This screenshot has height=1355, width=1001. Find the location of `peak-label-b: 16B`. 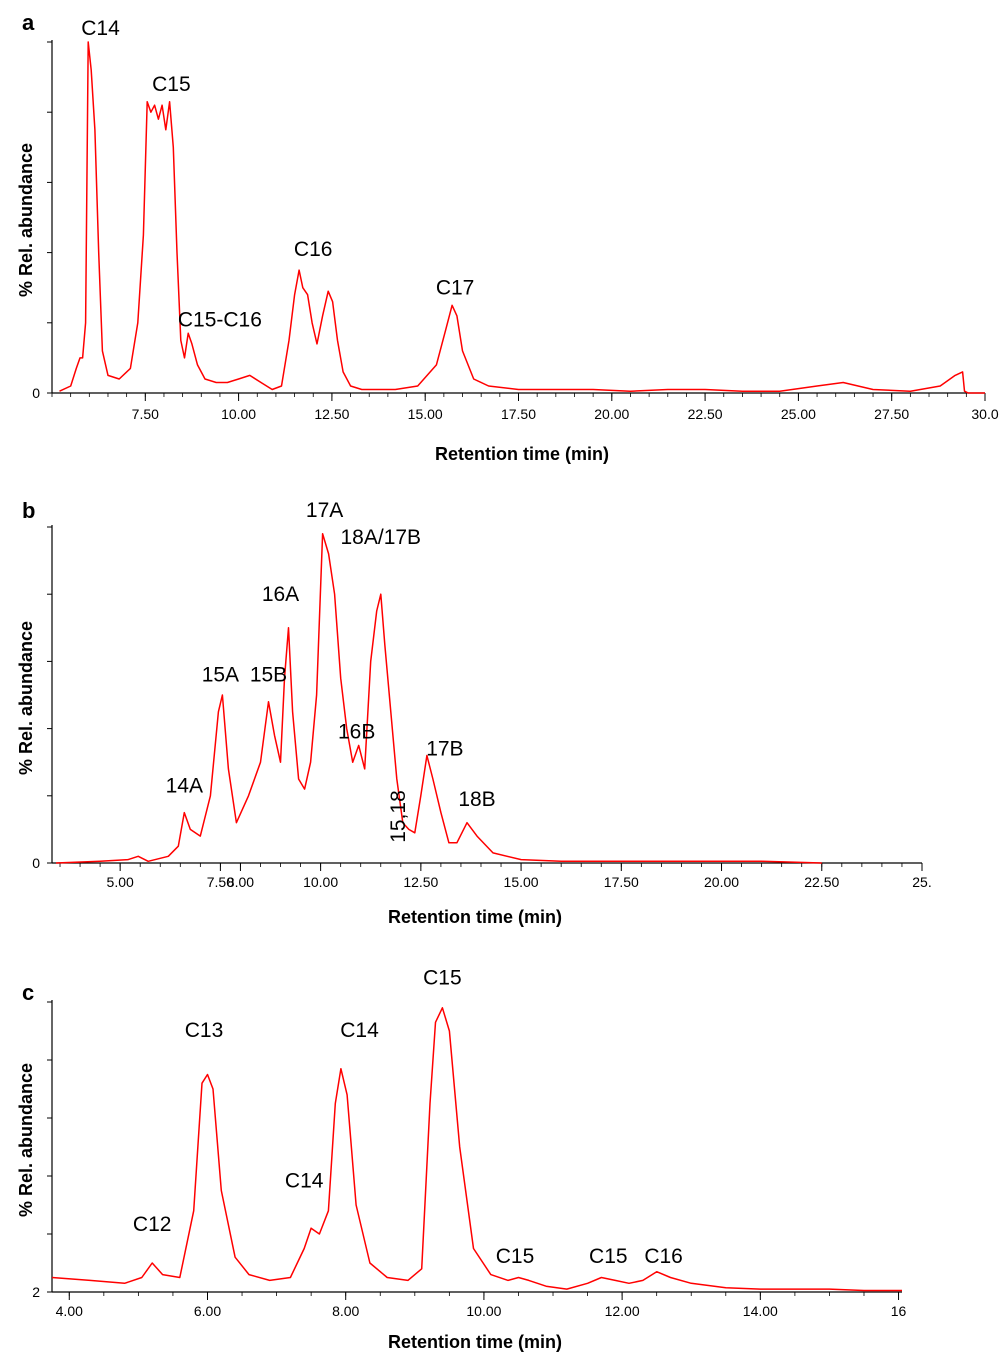

peak-label-b: 16B is located at coordinates (356, 732).